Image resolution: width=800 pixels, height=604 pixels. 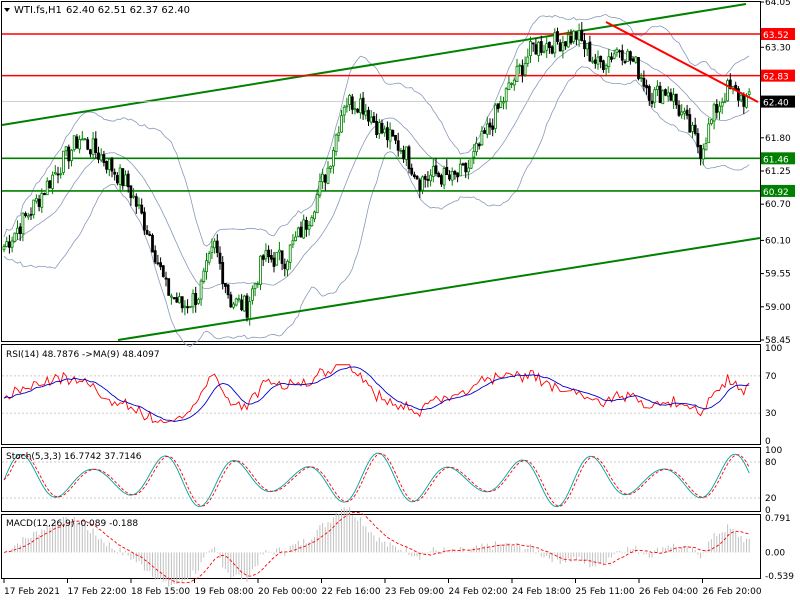 I want to click on rsi-label: RSI(14) 48.7876 ->MA(9) 48.4097, so click(x=83, y=355).